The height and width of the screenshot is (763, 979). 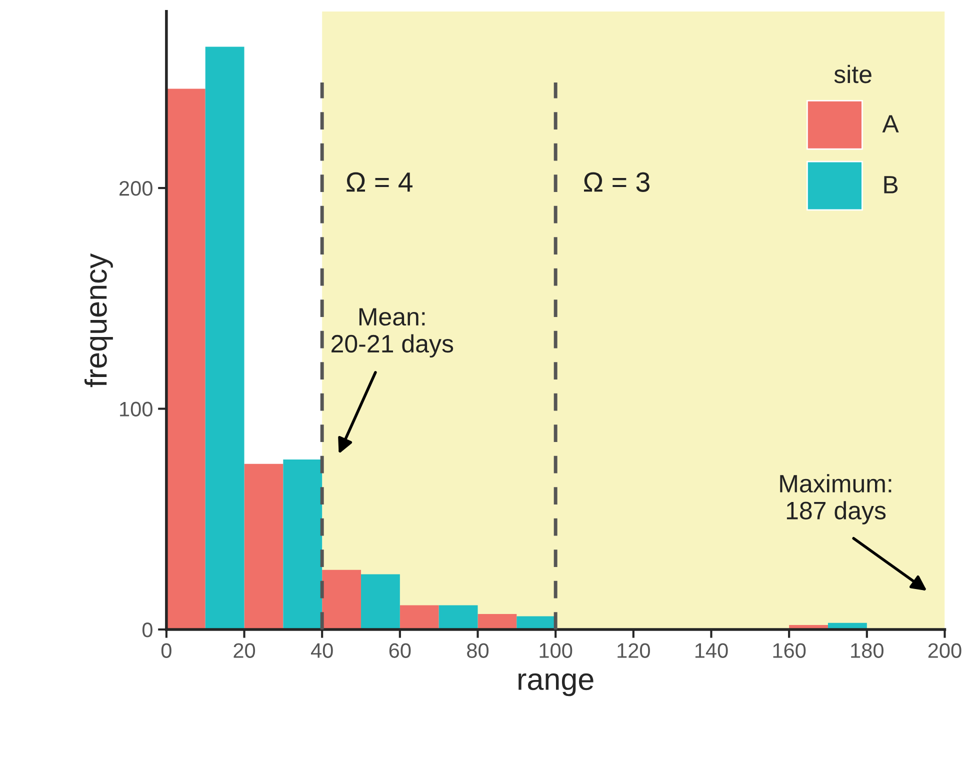 I want to click on legend-title: site, so click(x=853, y=74).